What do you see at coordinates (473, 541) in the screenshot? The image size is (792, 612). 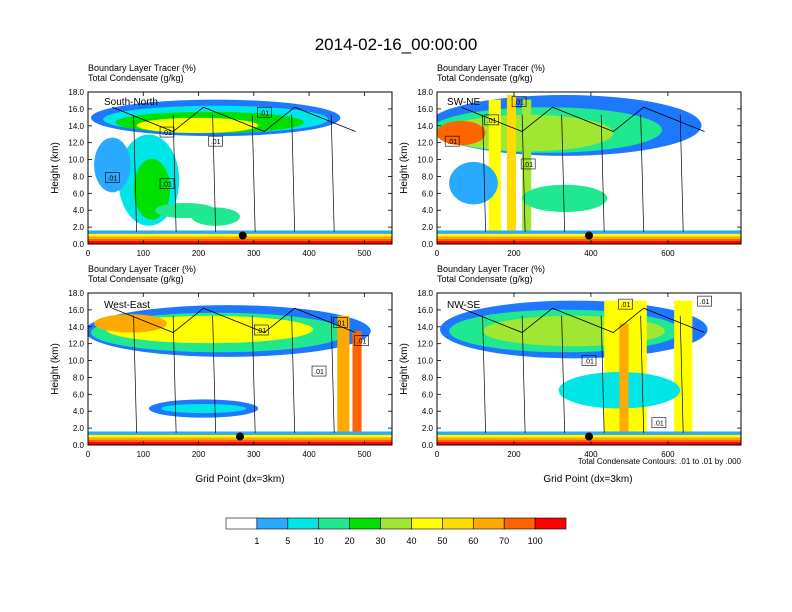 I see `colorbar-label: 60` at bounding box center [473, 541].